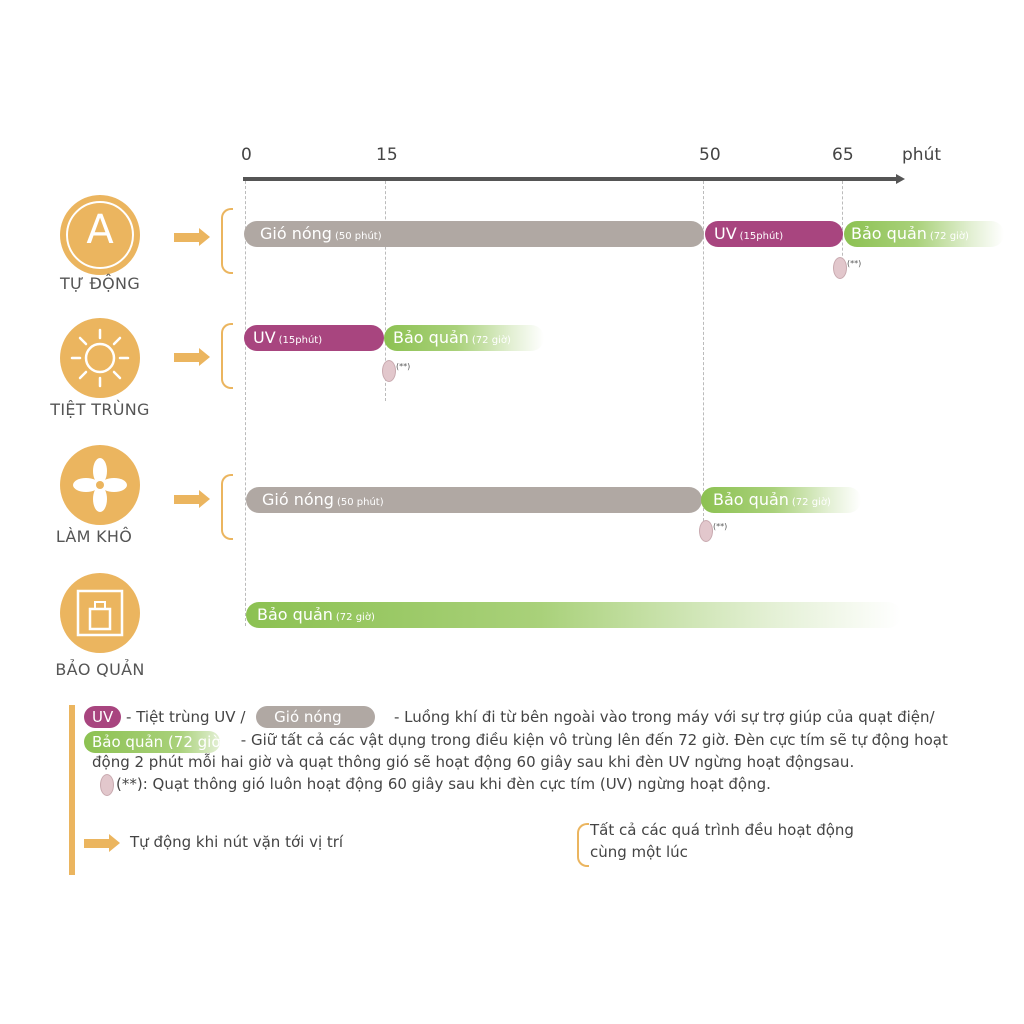 This screenshot has width=1024, height=1024. I want to click on bar-storage-only: Bảo quản (72 giờ), so click(573, 615).